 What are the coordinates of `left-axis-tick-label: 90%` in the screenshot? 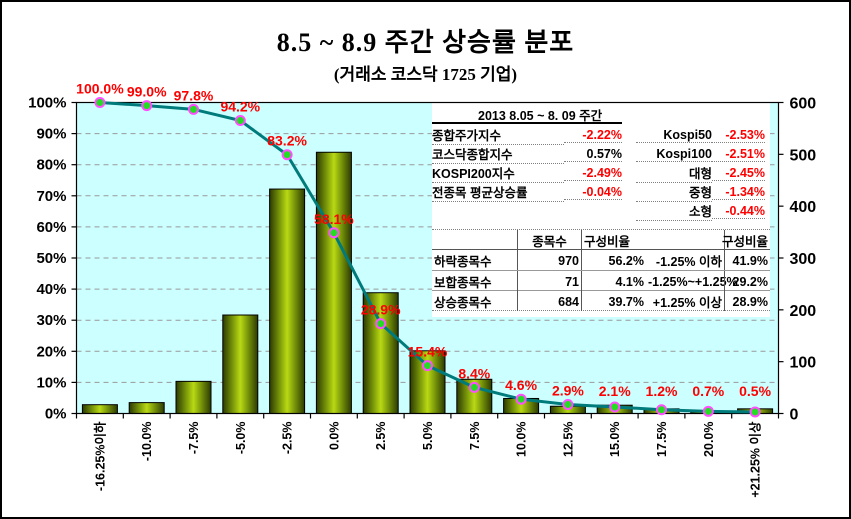 It's located at (51, 134).